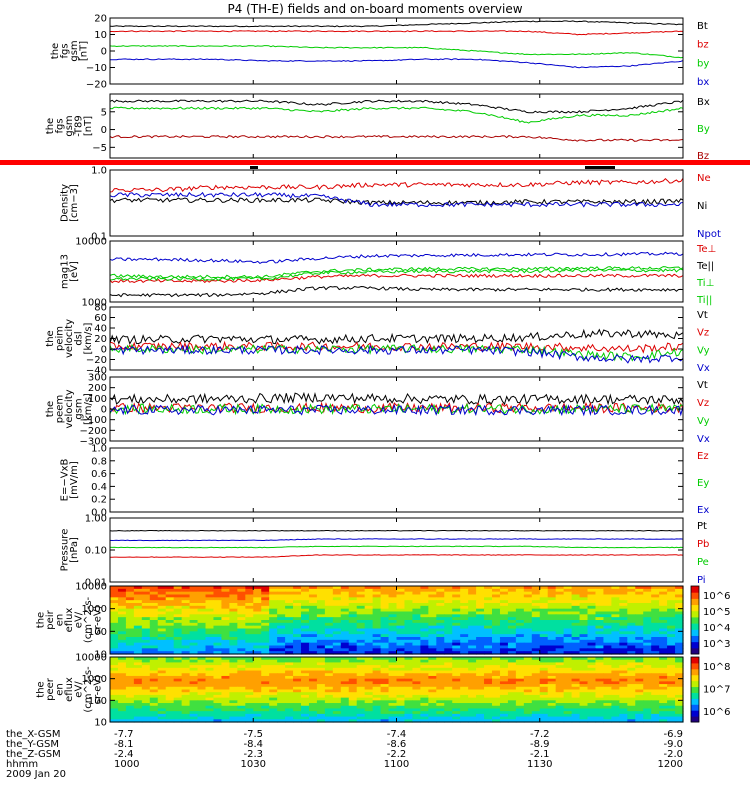 This screenshot has width=750, height=800. I want to click on colorbar-tick-label: 10^4, so click(716, 628).